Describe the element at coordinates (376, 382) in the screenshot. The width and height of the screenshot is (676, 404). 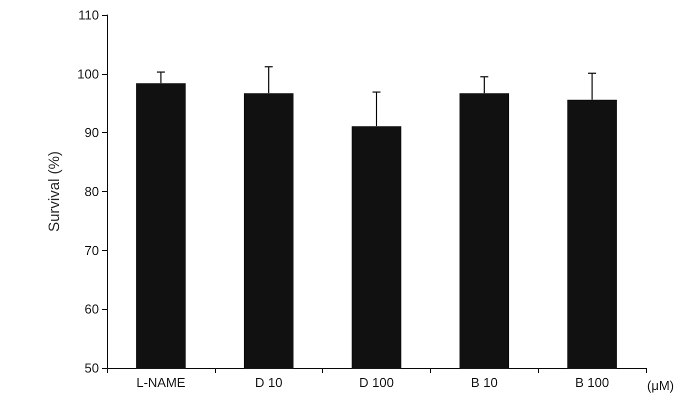
I see `x-tick-label: D 100` at that location.